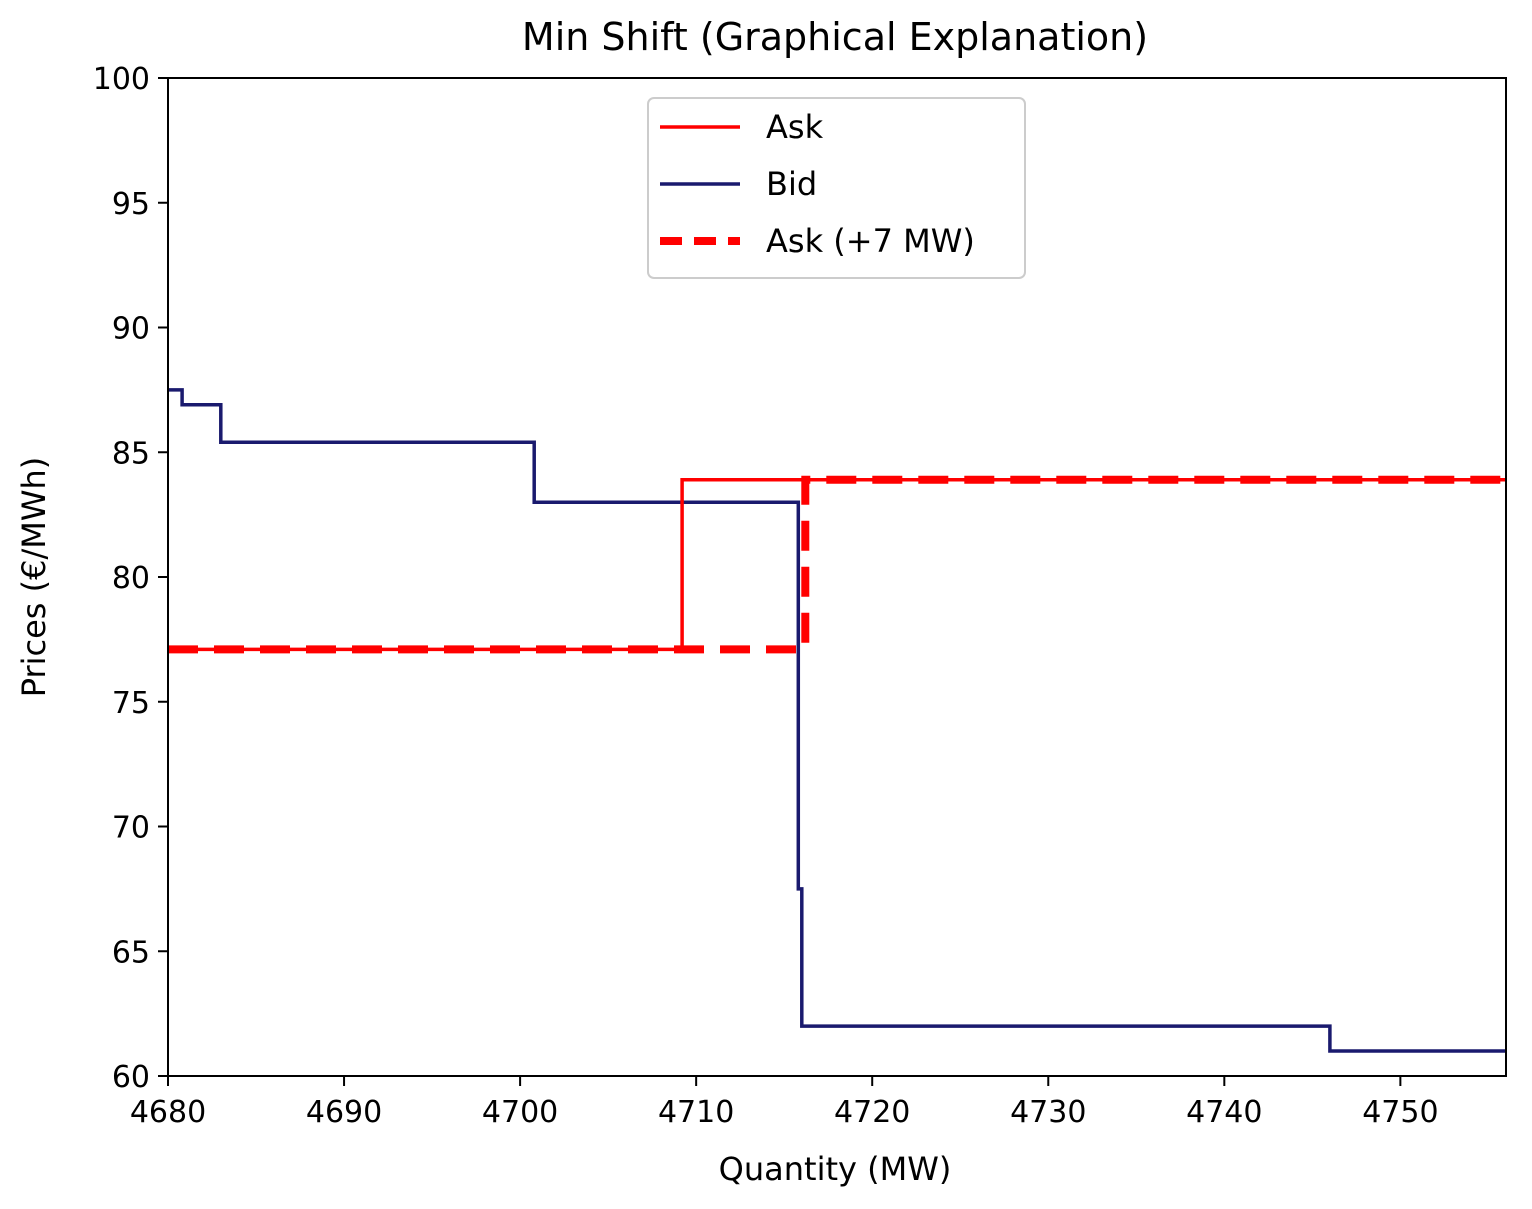 This screenshot has height=1209, width=1532. Describe the element at coordinates (520, 1112) in the screenshot. I see `x-tick-label: 4700` at that location.